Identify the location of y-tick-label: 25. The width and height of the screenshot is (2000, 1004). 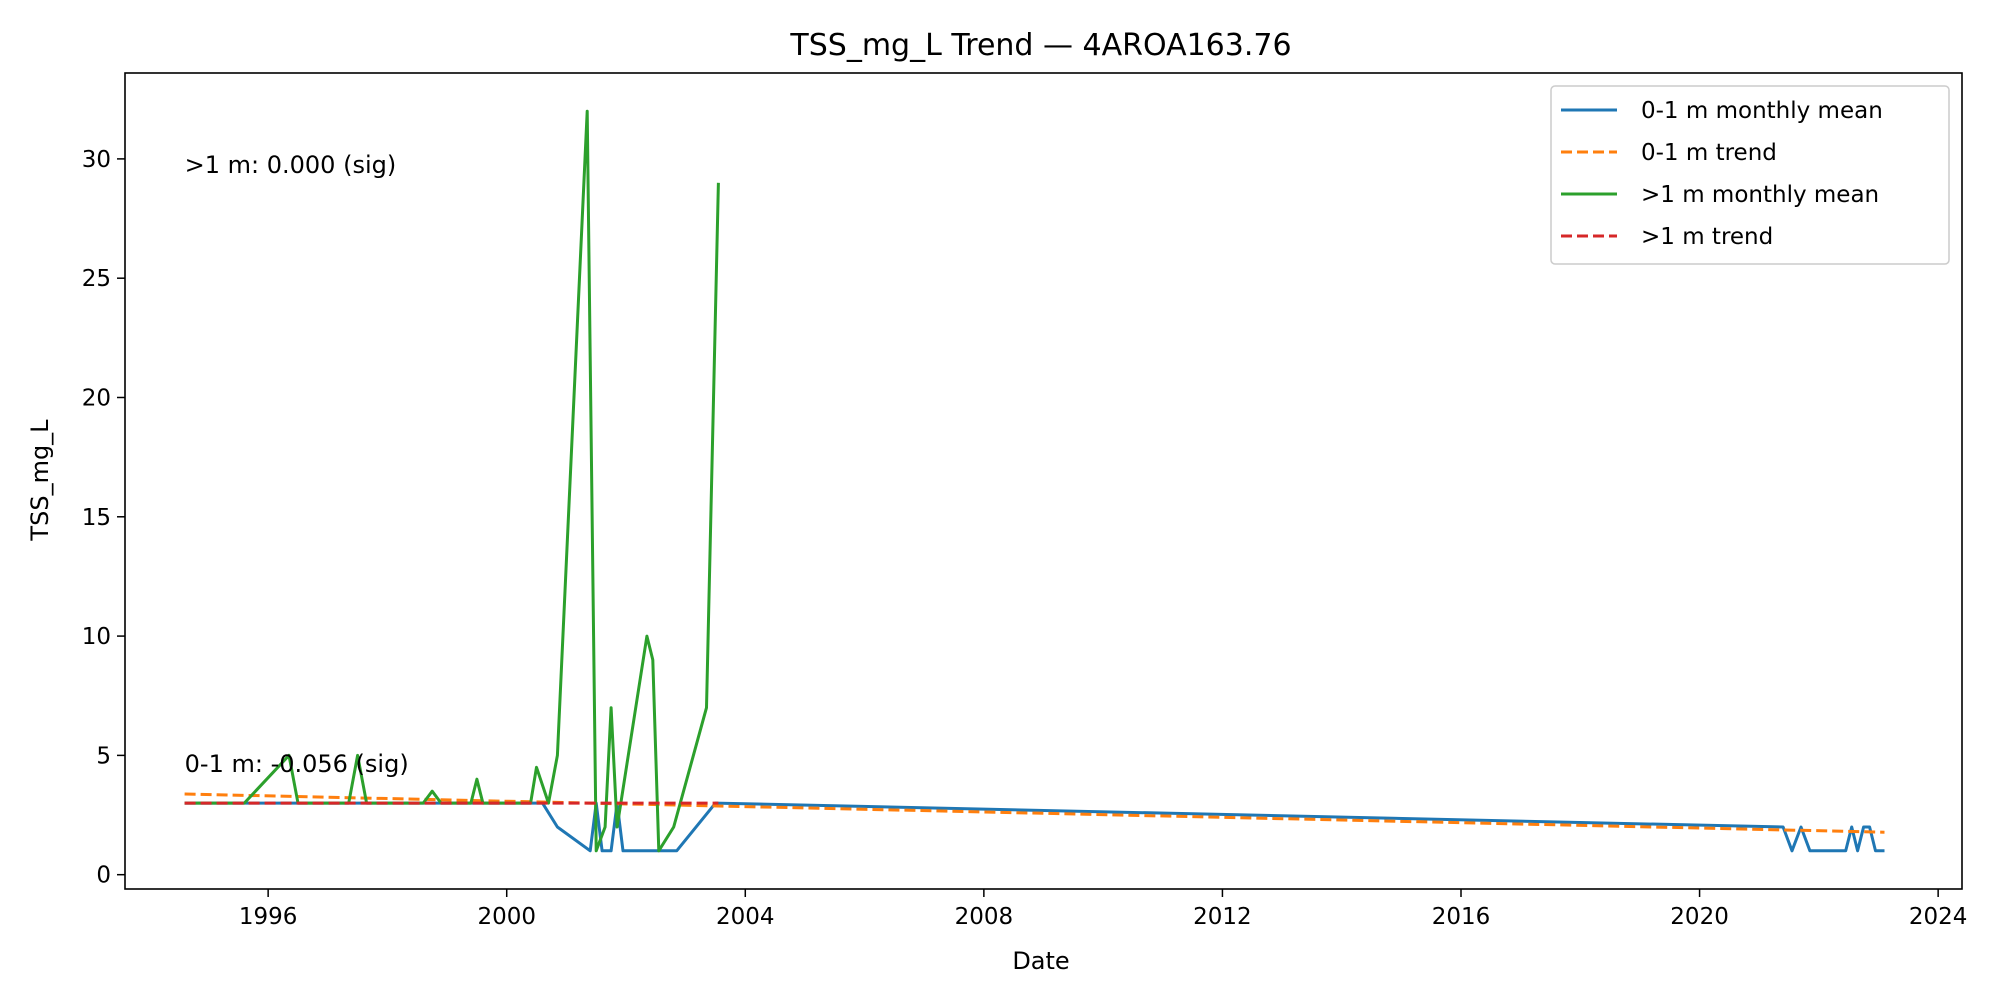
(96, 279).